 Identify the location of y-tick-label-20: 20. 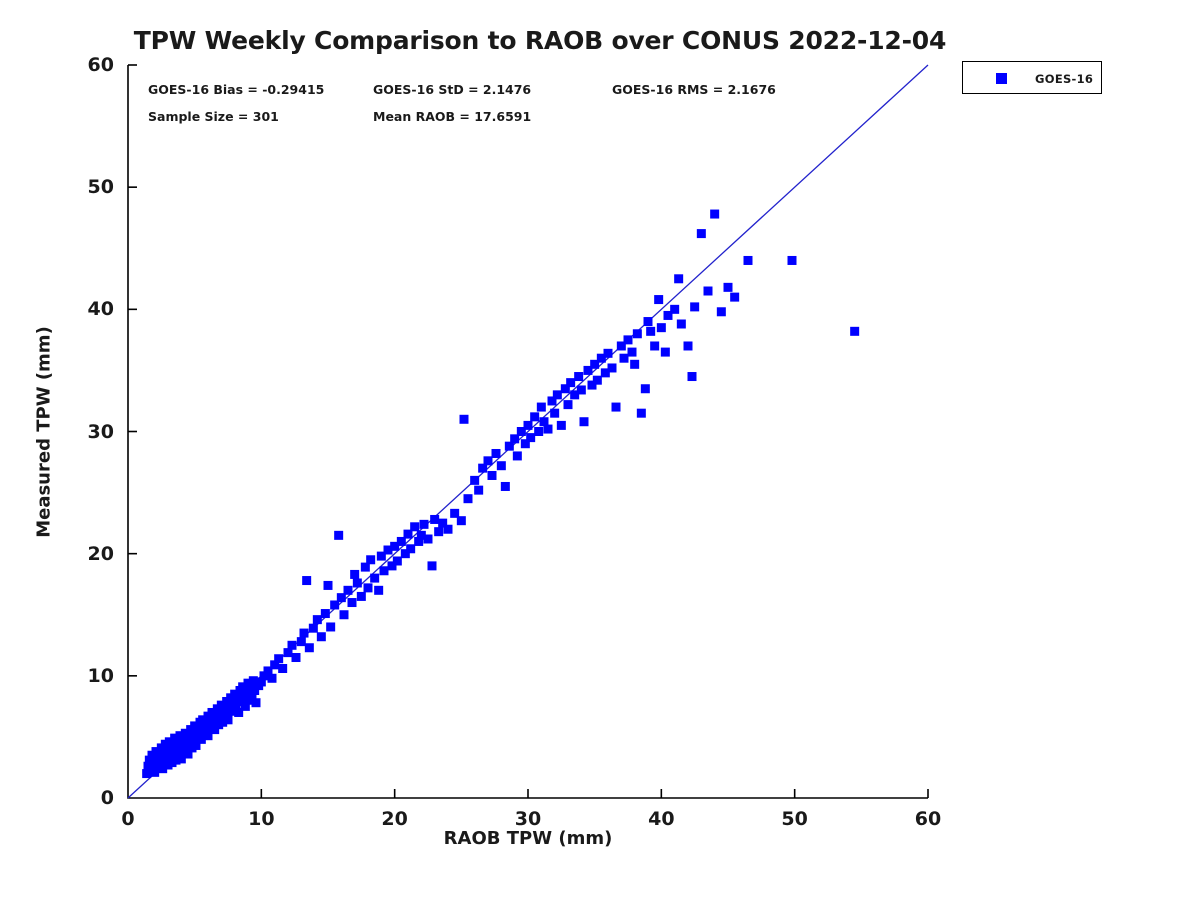
(100, 553).